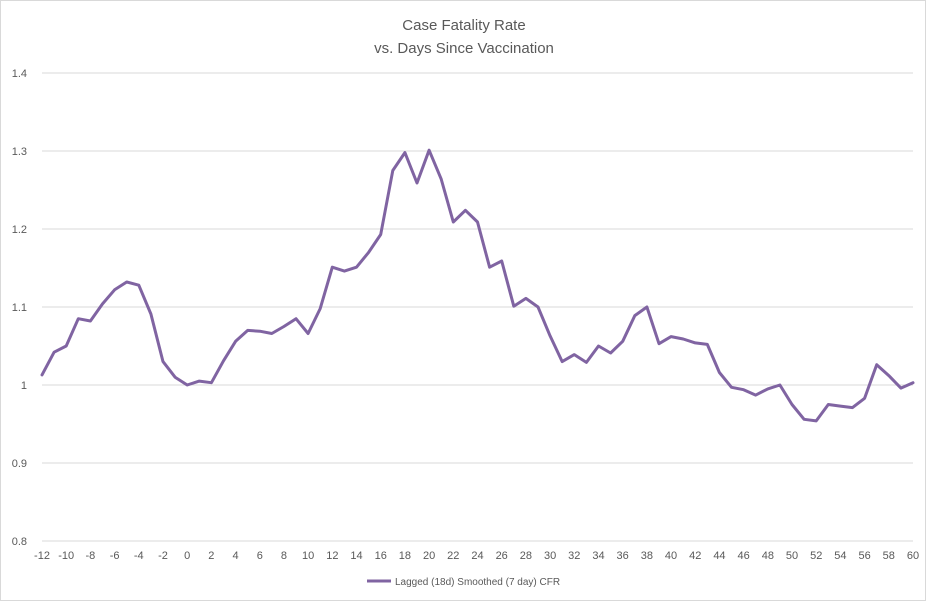 The height and width of the screenshot is (602, 926). I want to click on x-tick-label: 10, so click(308, 556).